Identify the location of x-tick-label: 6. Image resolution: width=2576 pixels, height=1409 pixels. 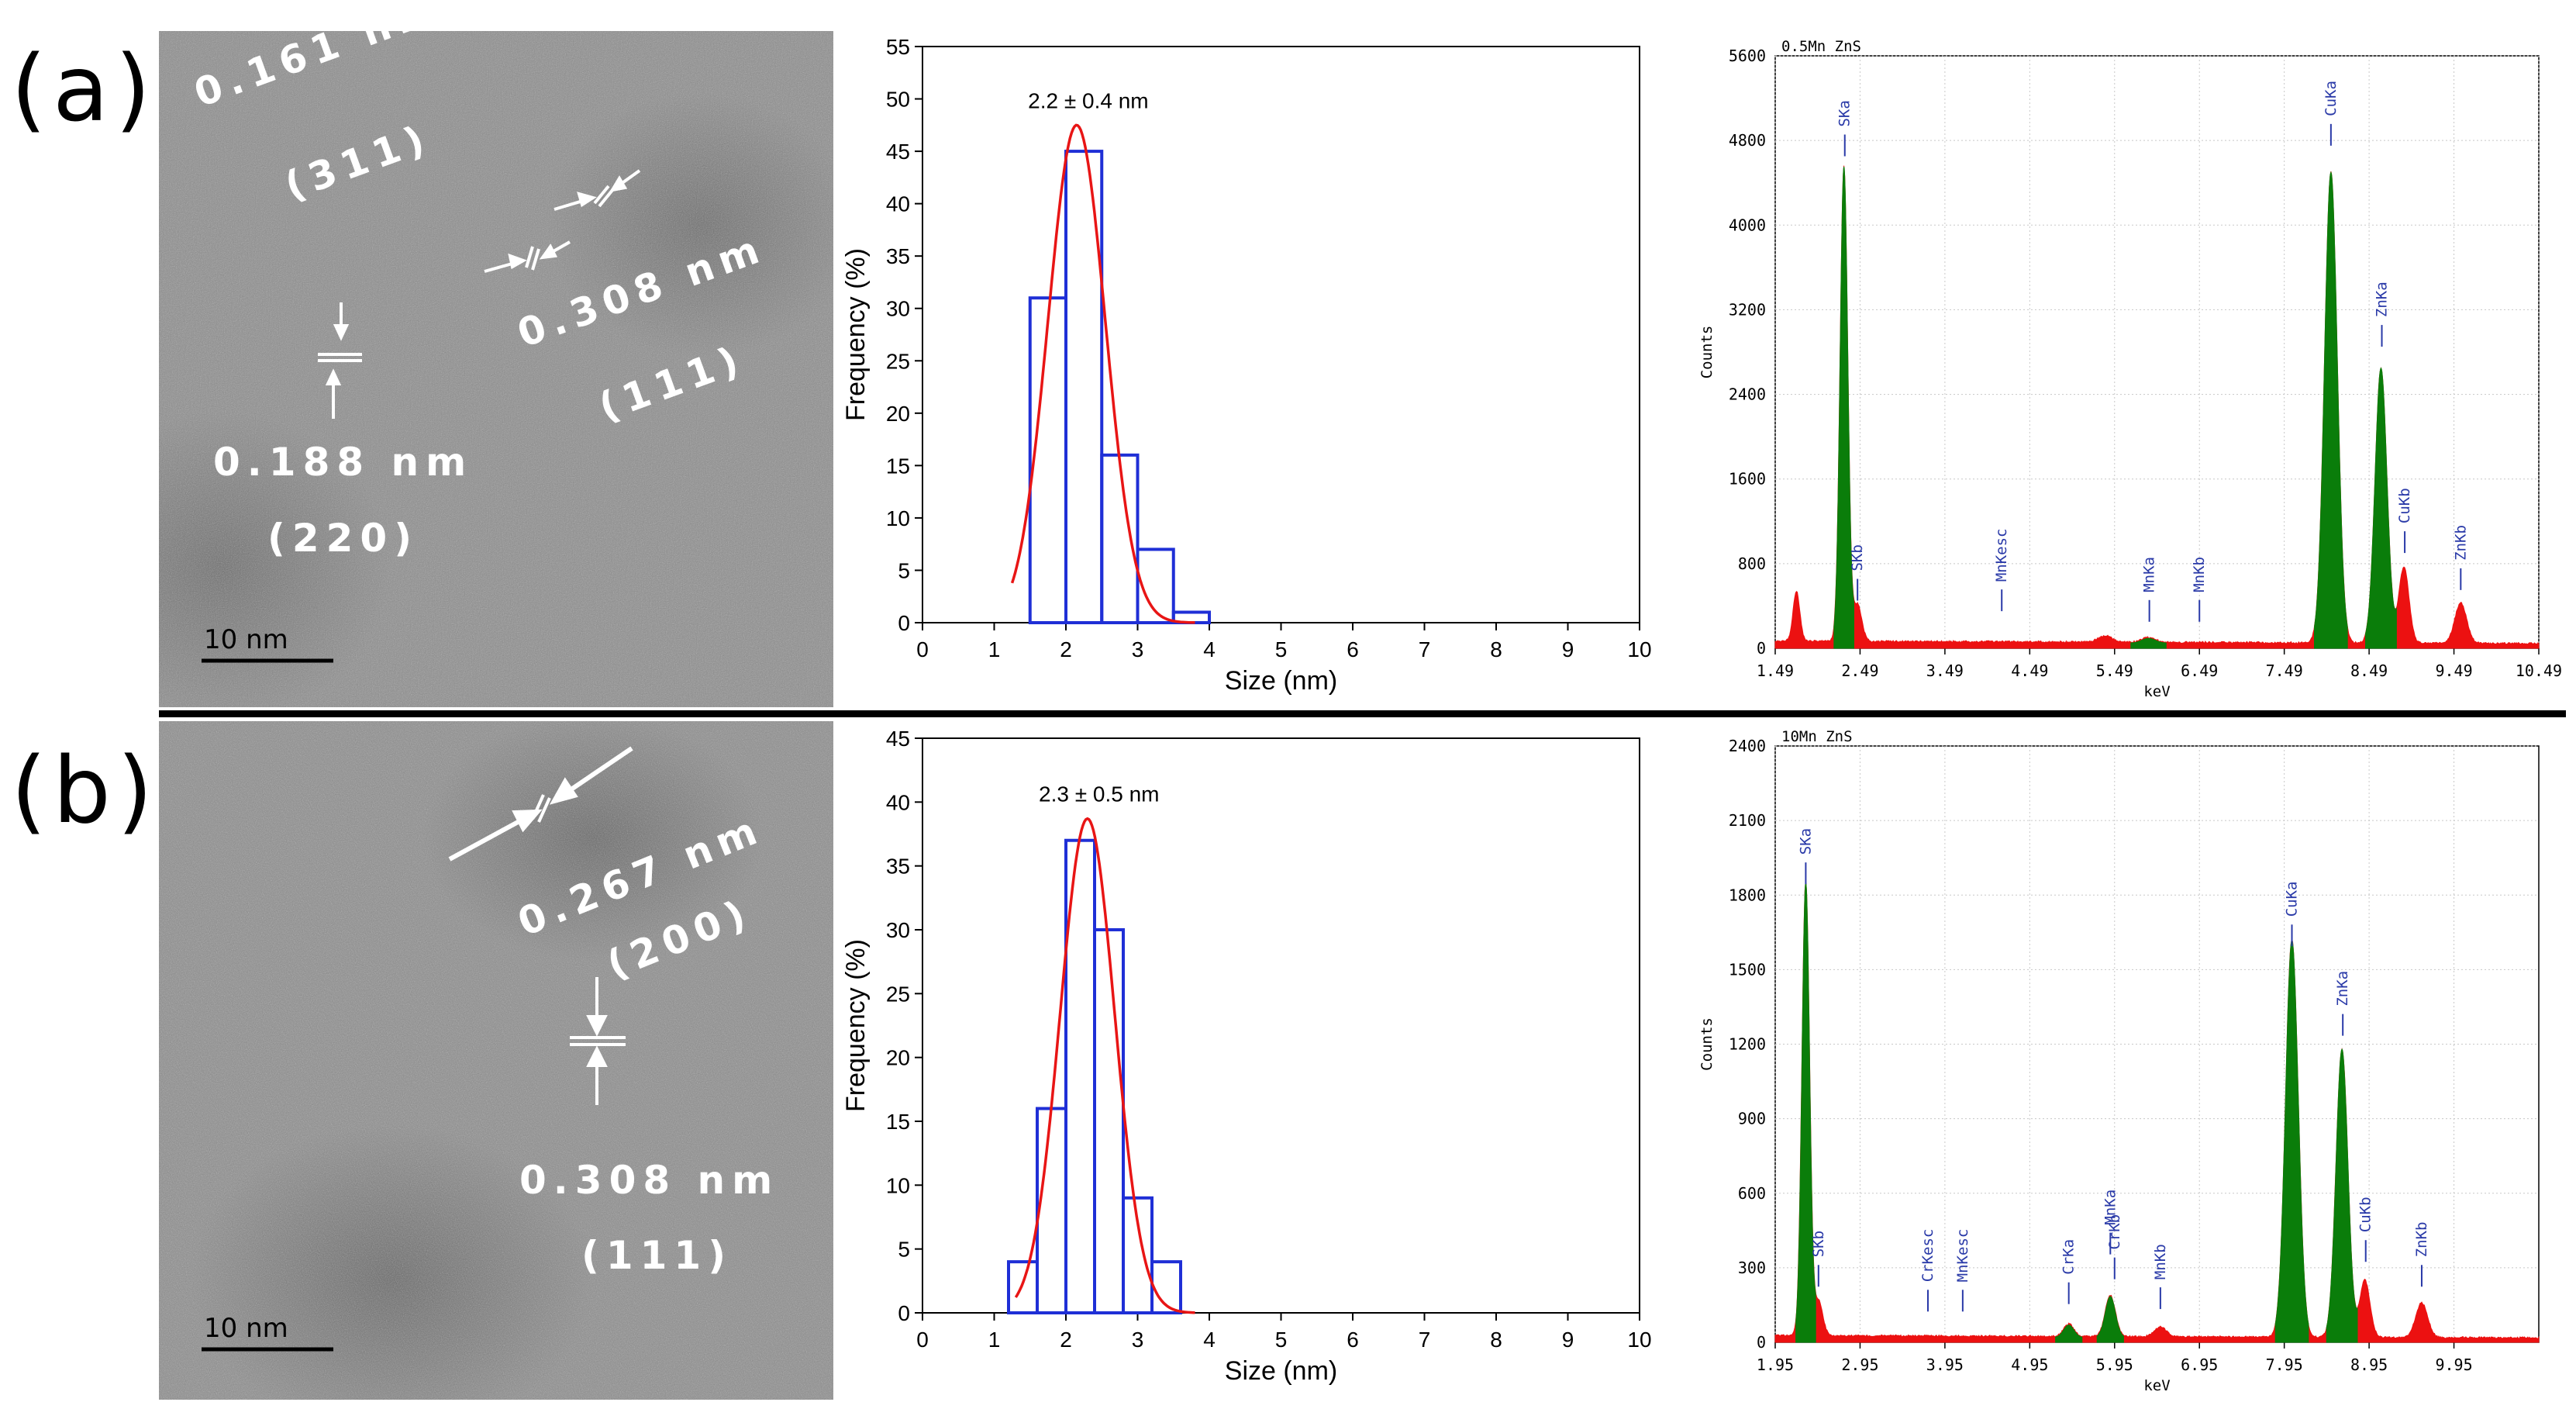
(1353, 1340).